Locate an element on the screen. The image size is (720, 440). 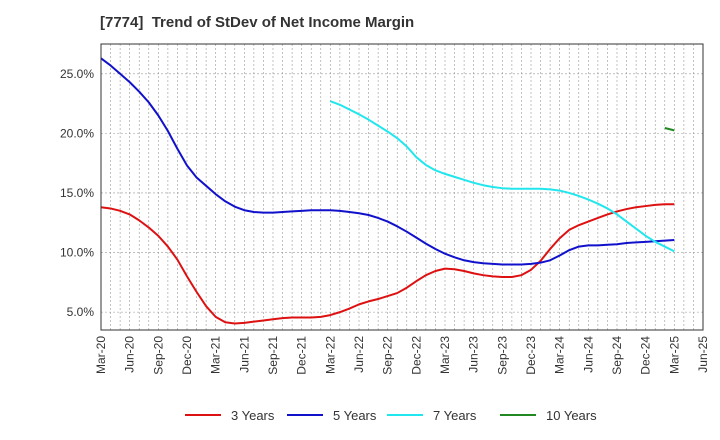
x-tick-label: Jun-24 is located at coordinates (588, 354).